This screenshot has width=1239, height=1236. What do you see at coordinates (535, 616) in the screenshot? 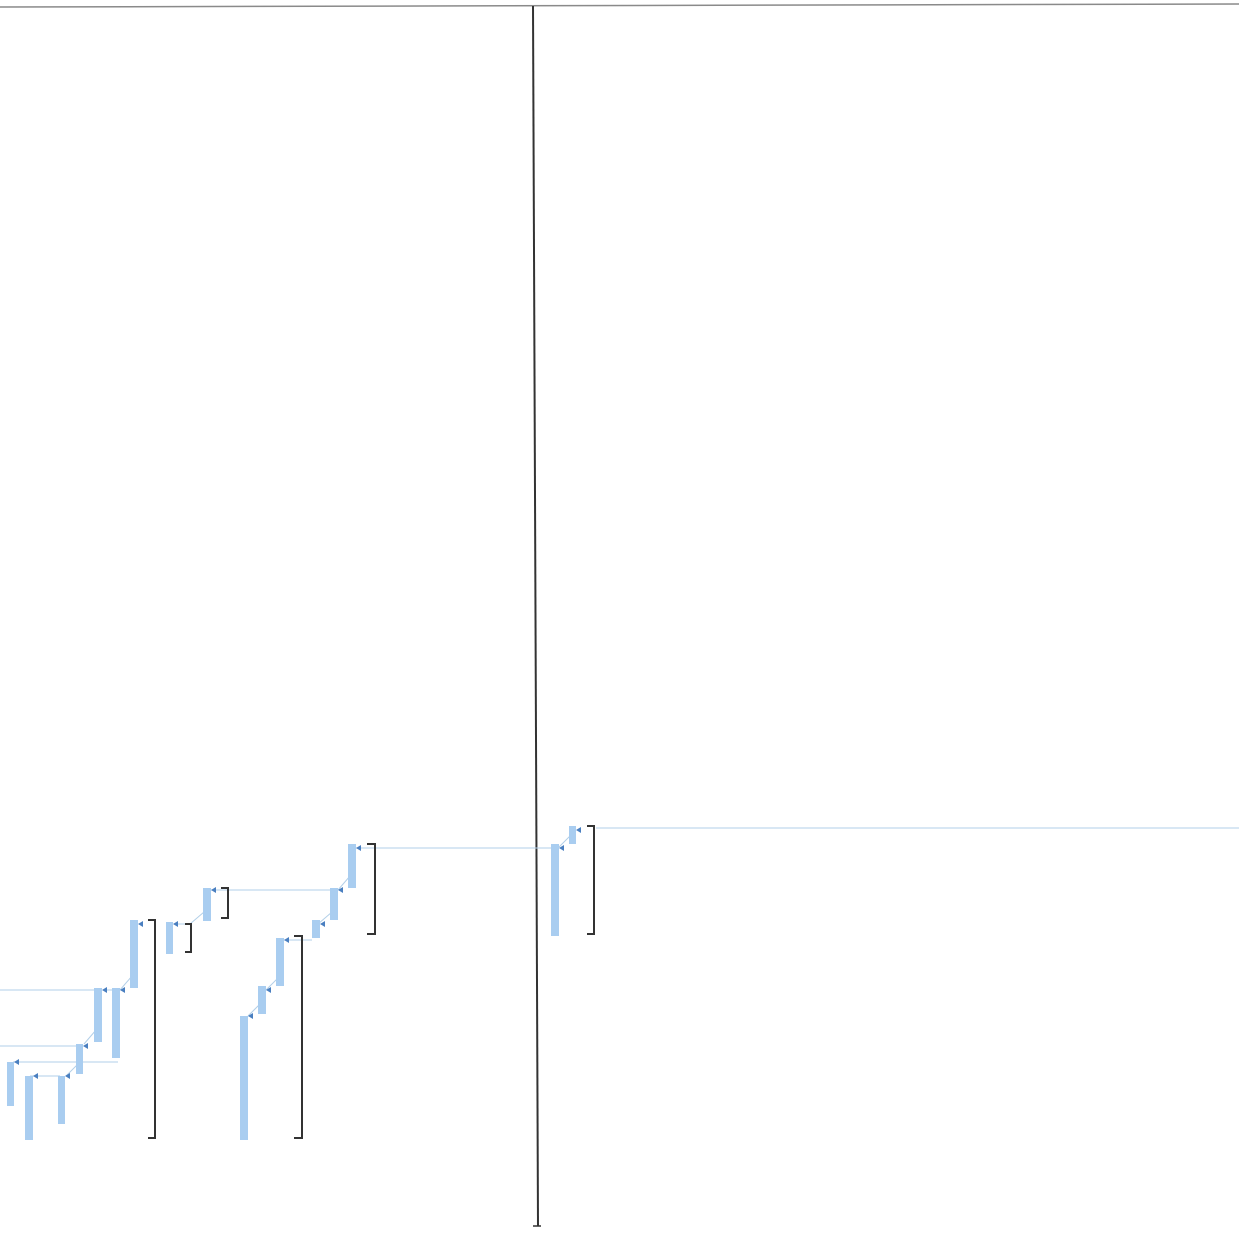
I see `timeline-divider` at bounding box center [535, 616].